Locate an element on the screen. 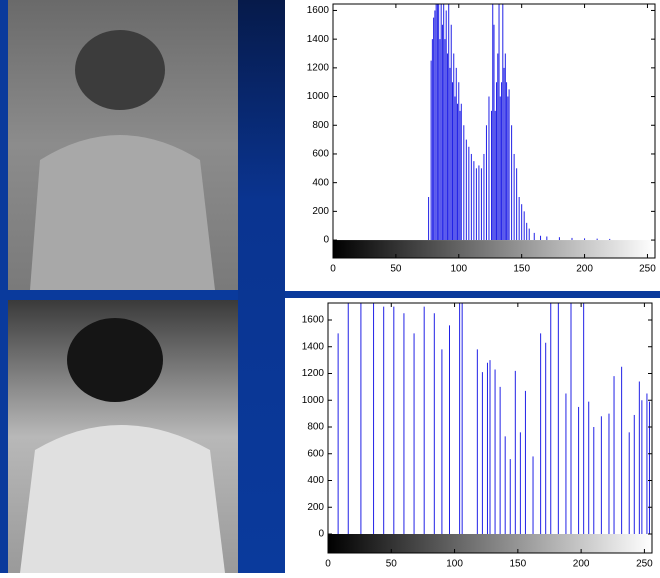 The width and height of the screenshot is (660, 578). bars is located at coordinates (519, 122).